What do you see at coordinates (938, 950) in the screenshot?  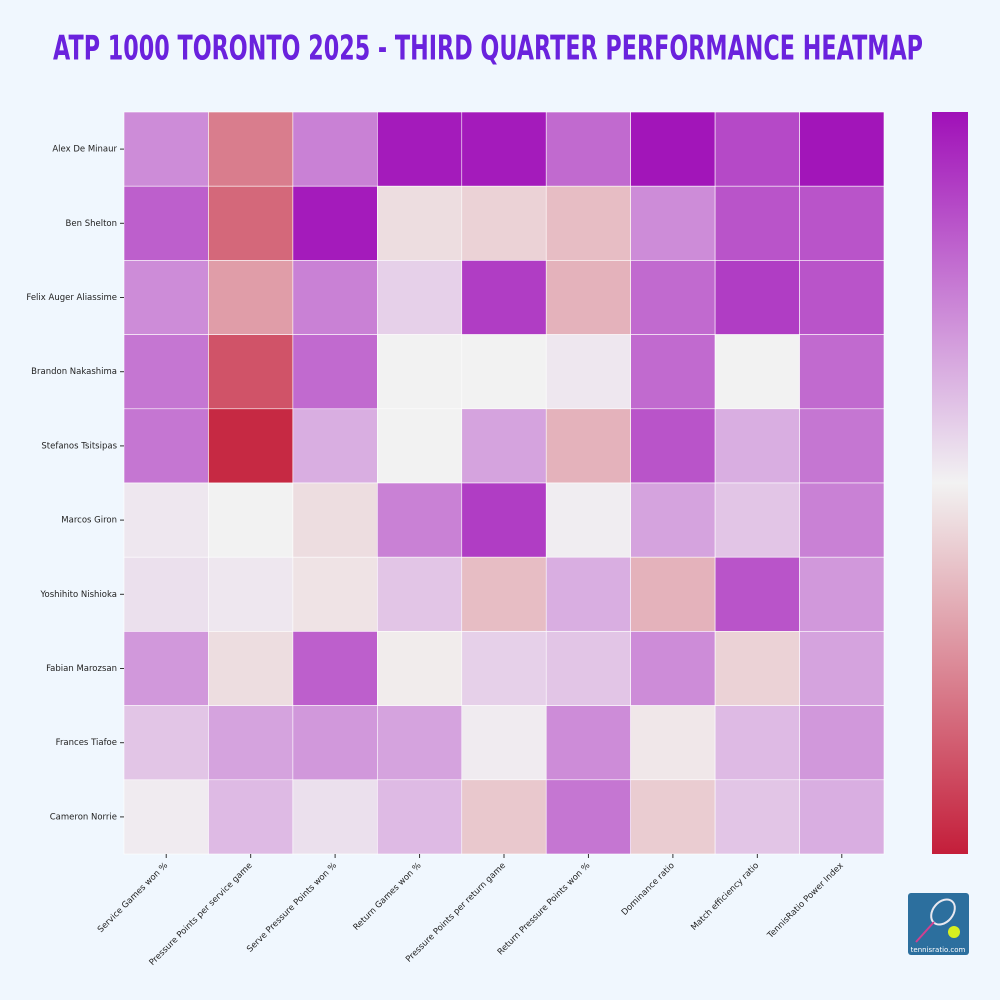 I see `logo-text: tennisratio.com` at bounding box center [938, 950].